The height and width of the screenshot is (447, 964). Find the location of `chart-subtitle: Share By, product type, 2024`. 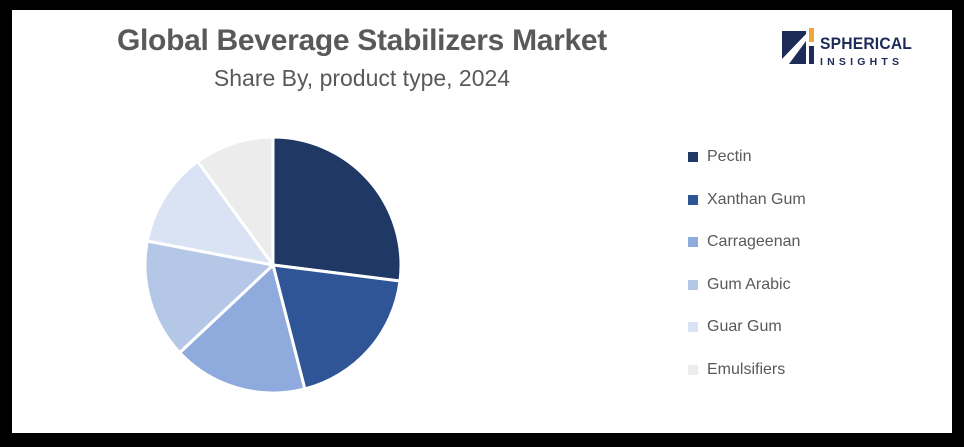

chart-subtitle: Share By, product type, 2024 is located at coordinates (362, 78).